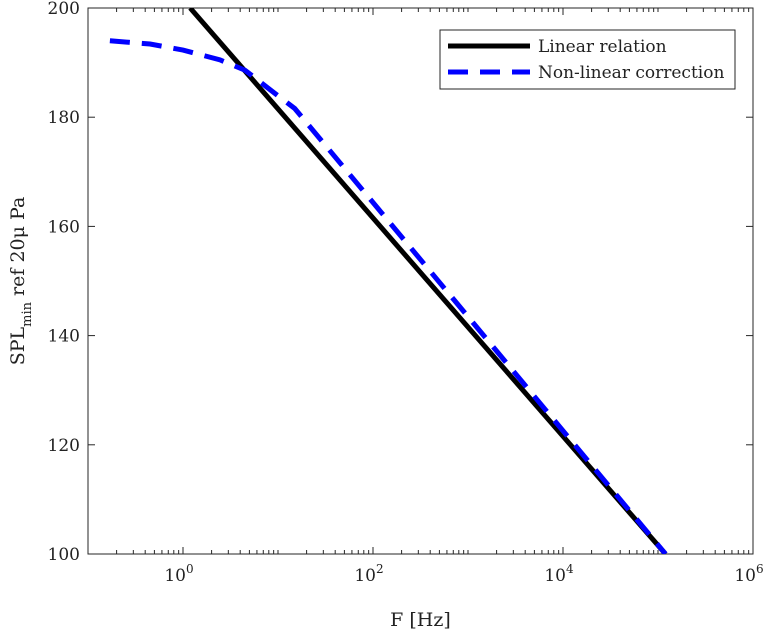  Describe the element at coordinates (64, 118) in the screenshot. I see `y-tick-label: 180` at that location.